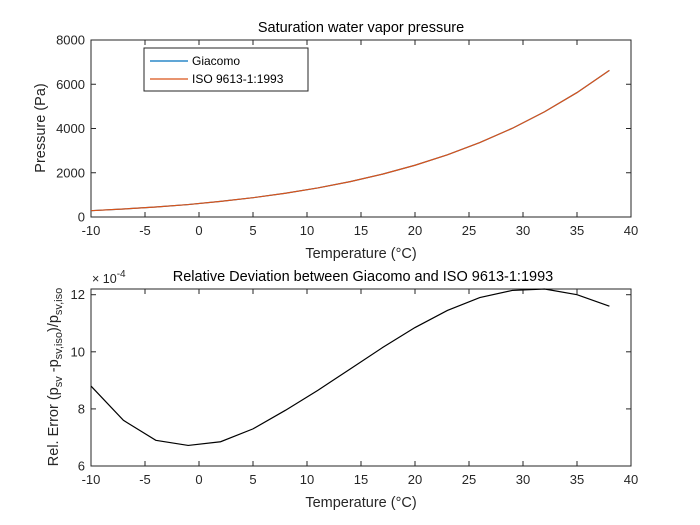 This screenshot has height=525, width=700. I want to click on top-x-tick-label: 20, so click(415, 230).